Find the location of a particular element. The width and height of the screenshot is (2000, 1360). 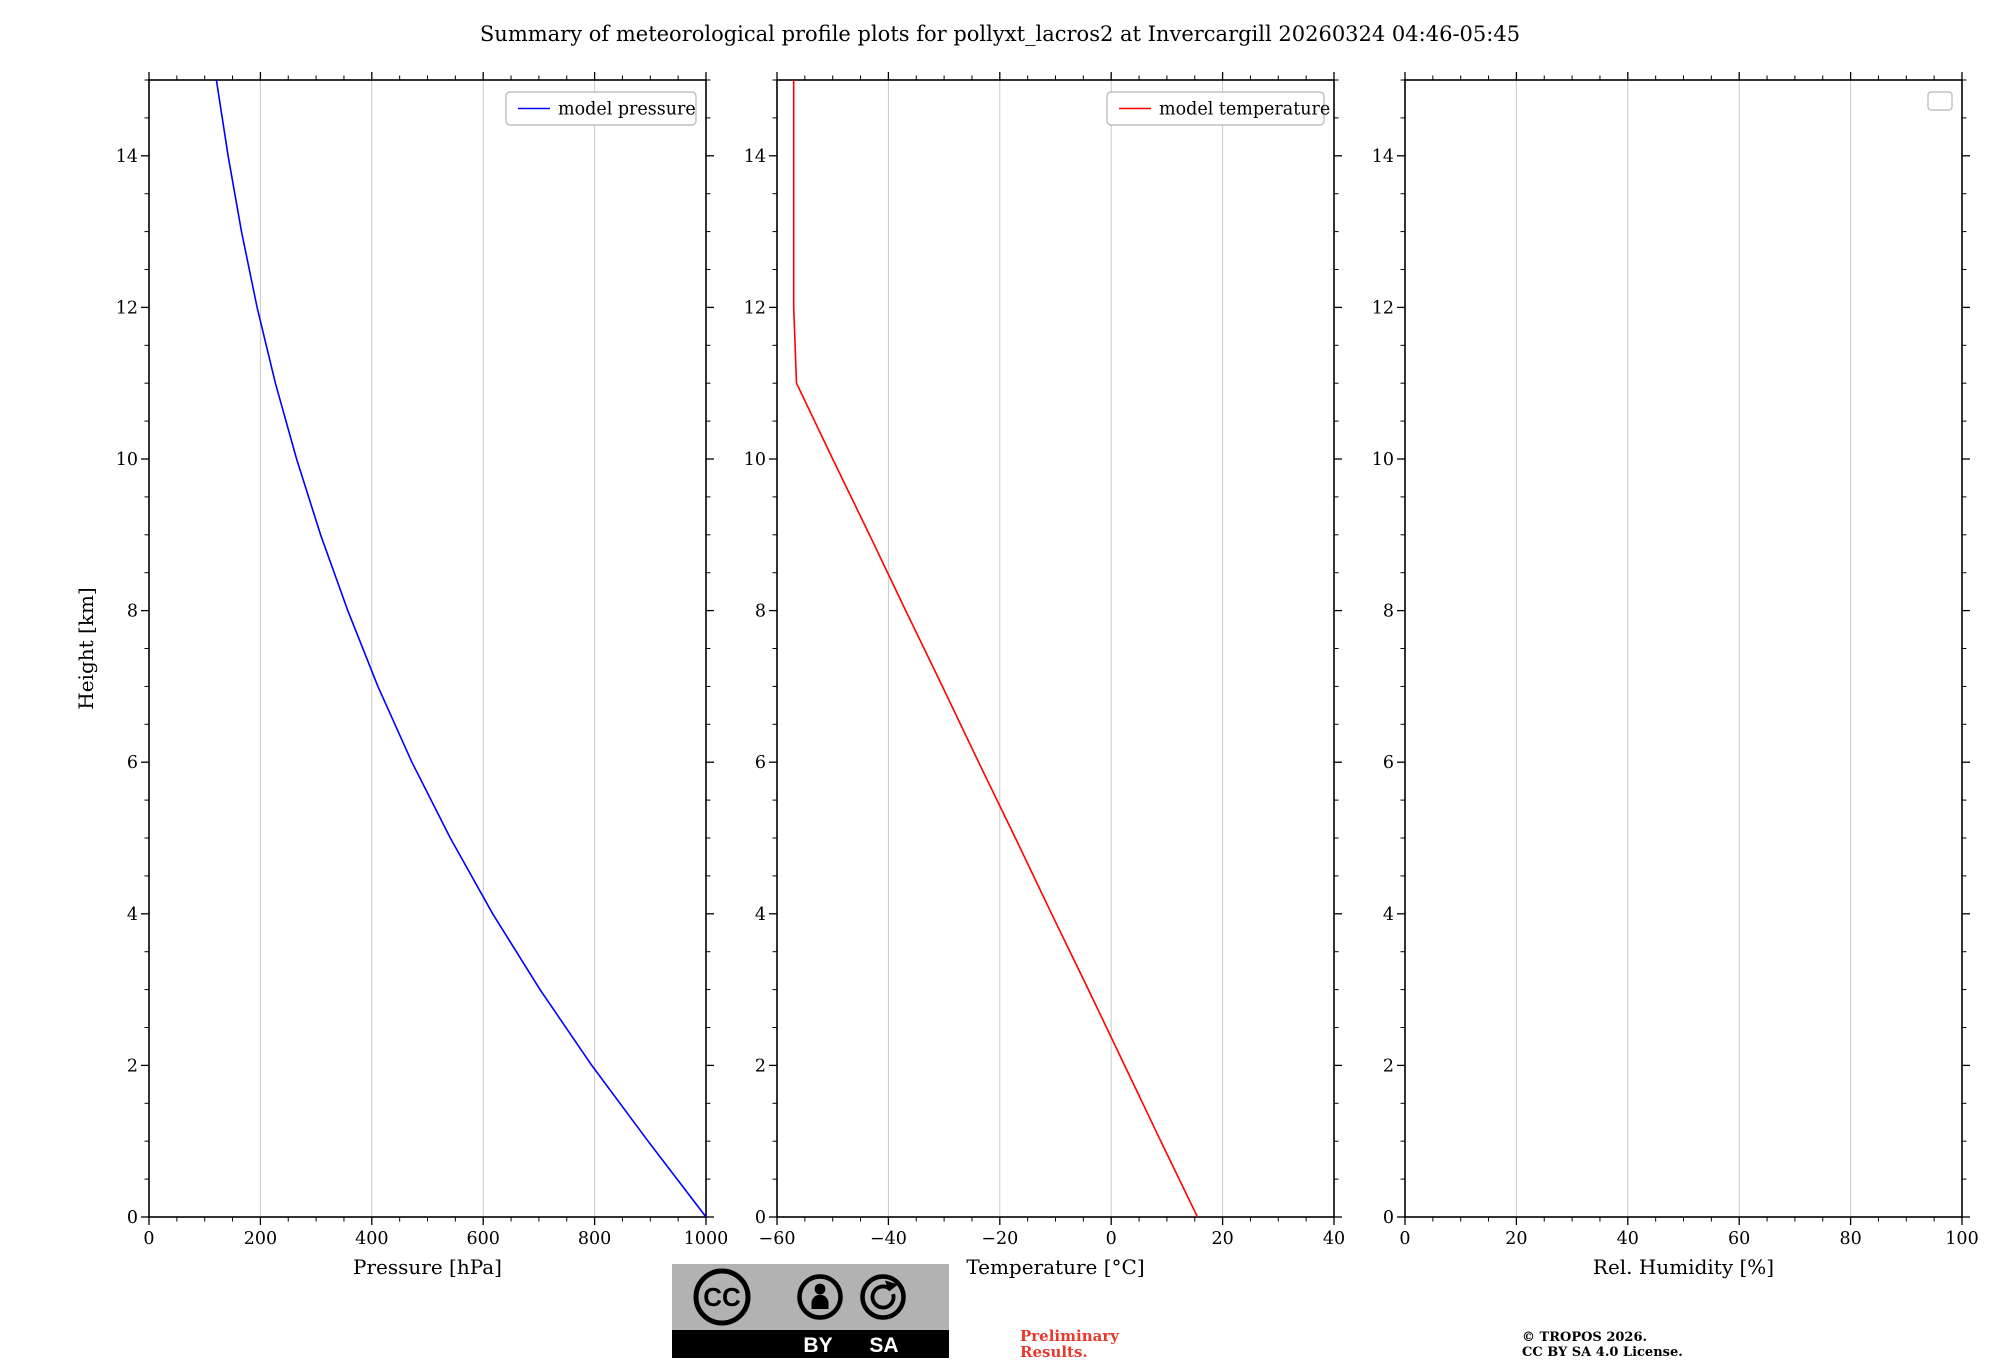

x-axis-label: Pressure [hPa] is located at coordinates (427, 1267).